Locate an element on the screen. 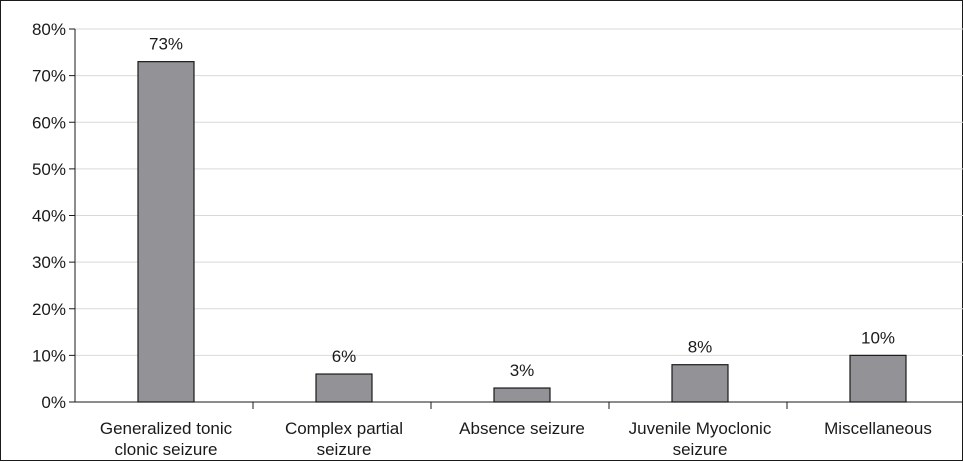 The width and height of the screenshot is (963, 462). category-label: Miscellaneous is located at coordinates (878, 428).